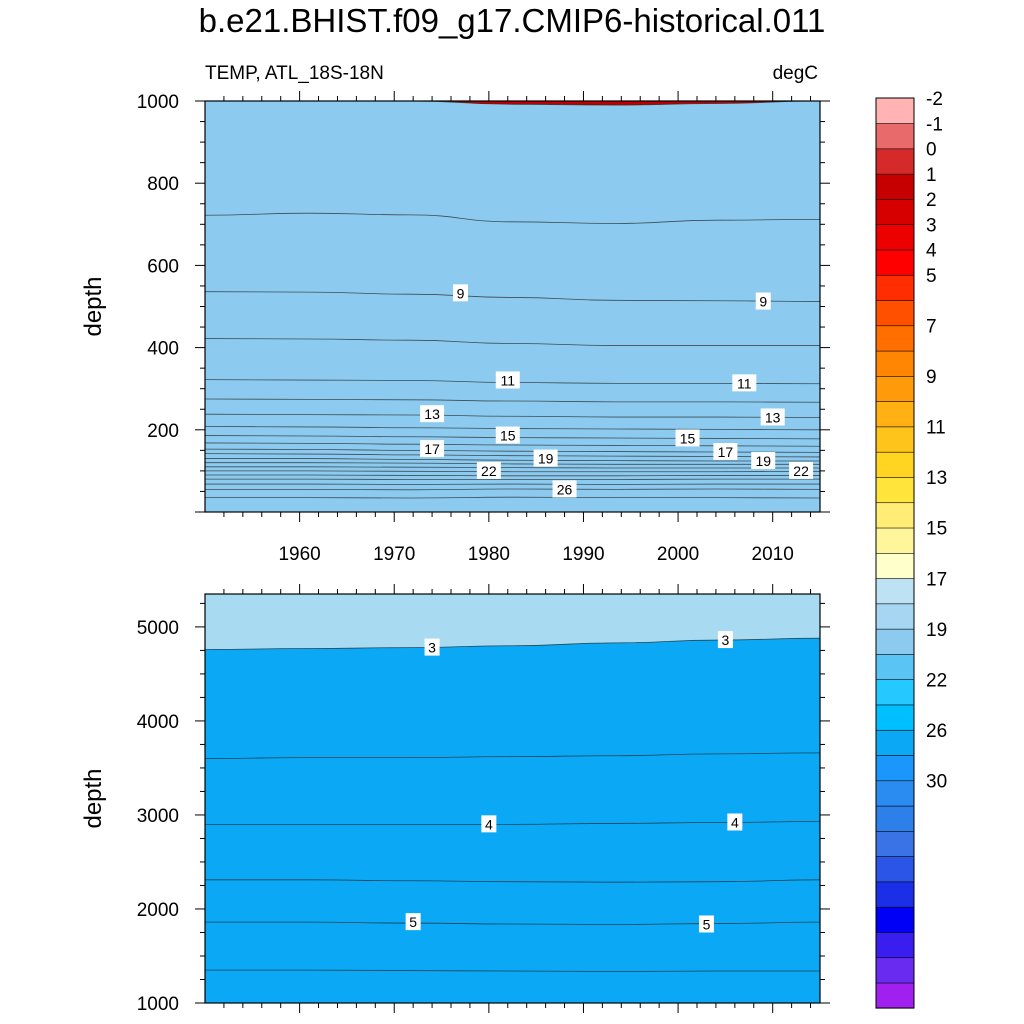 Image resolution: width=1024 pixels, height=1024 pixels. What do you see at coordinates (163, 431) in the screenshot?
I see `y-tick-label: 200` at bounding box center [163, 431].